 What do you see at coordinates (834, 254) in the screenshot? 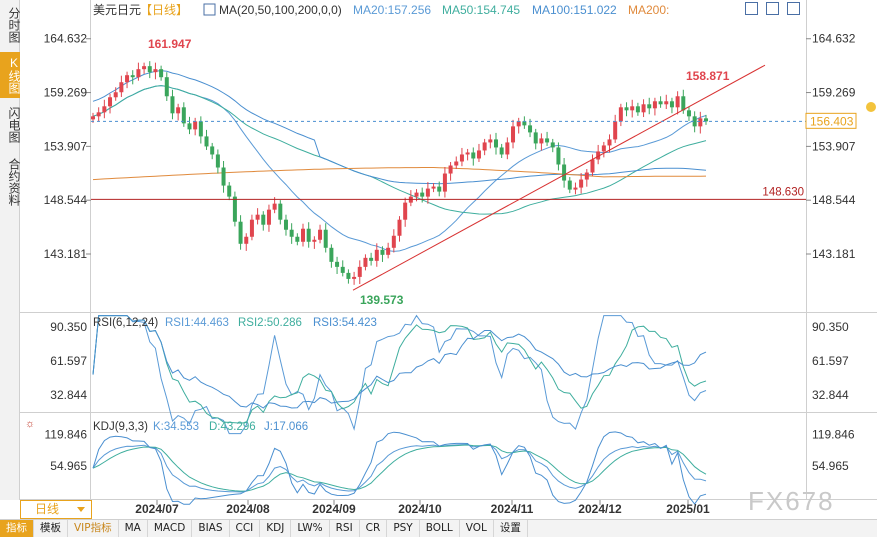
I see `y-tick-label-right: 143.181` at bounding box center [834, 254].